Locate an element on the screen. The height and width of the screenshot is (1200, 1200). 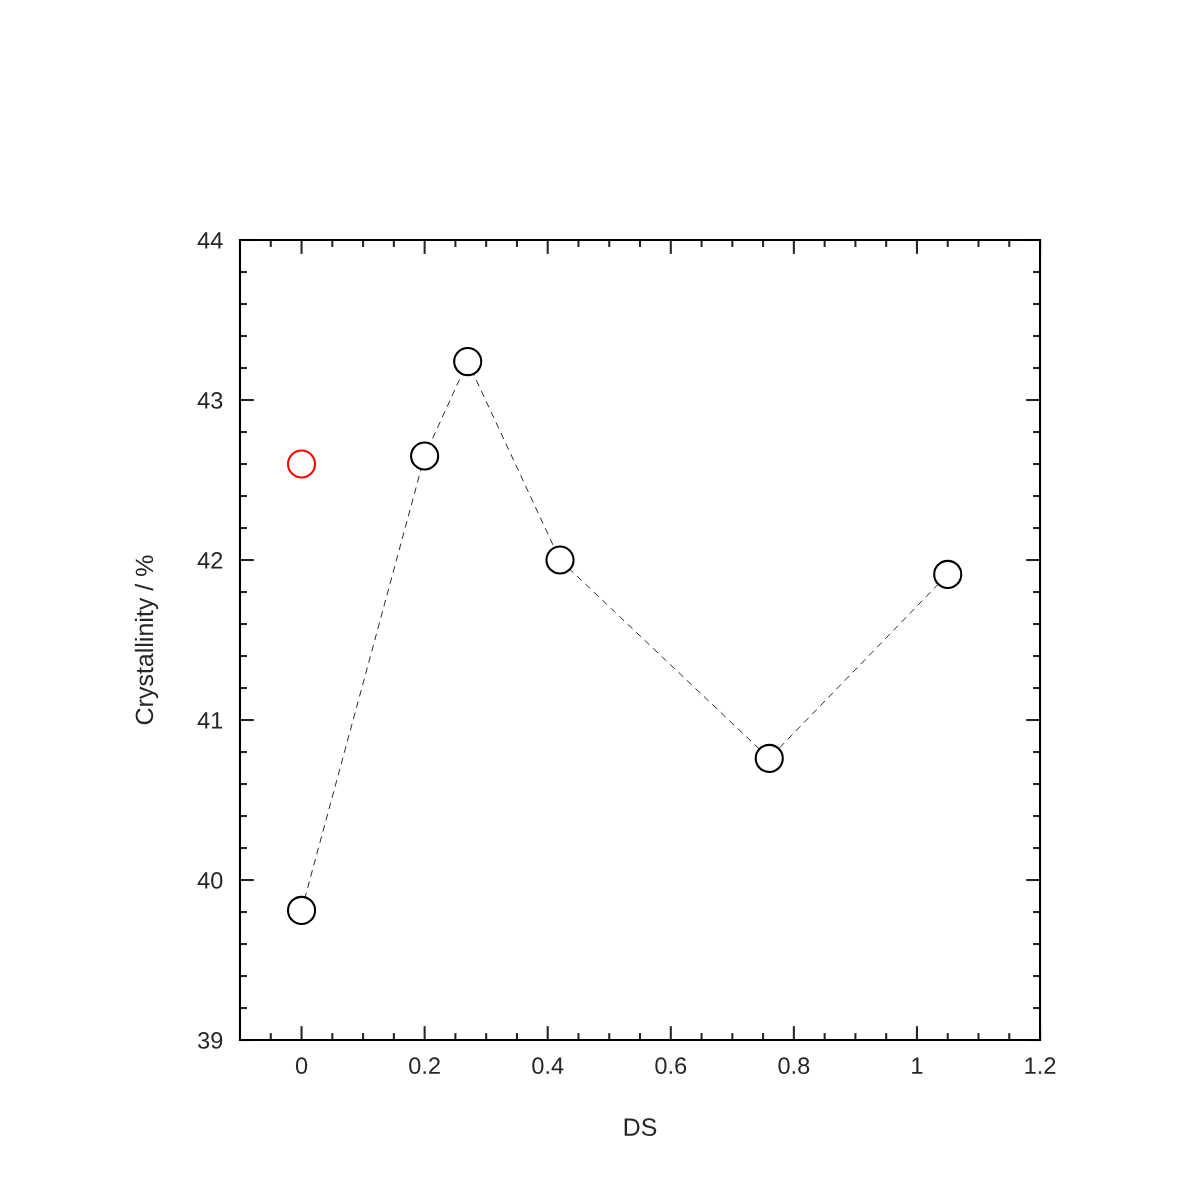
x-tick-label: 1.2 is located at coordinates (1040, 1065).